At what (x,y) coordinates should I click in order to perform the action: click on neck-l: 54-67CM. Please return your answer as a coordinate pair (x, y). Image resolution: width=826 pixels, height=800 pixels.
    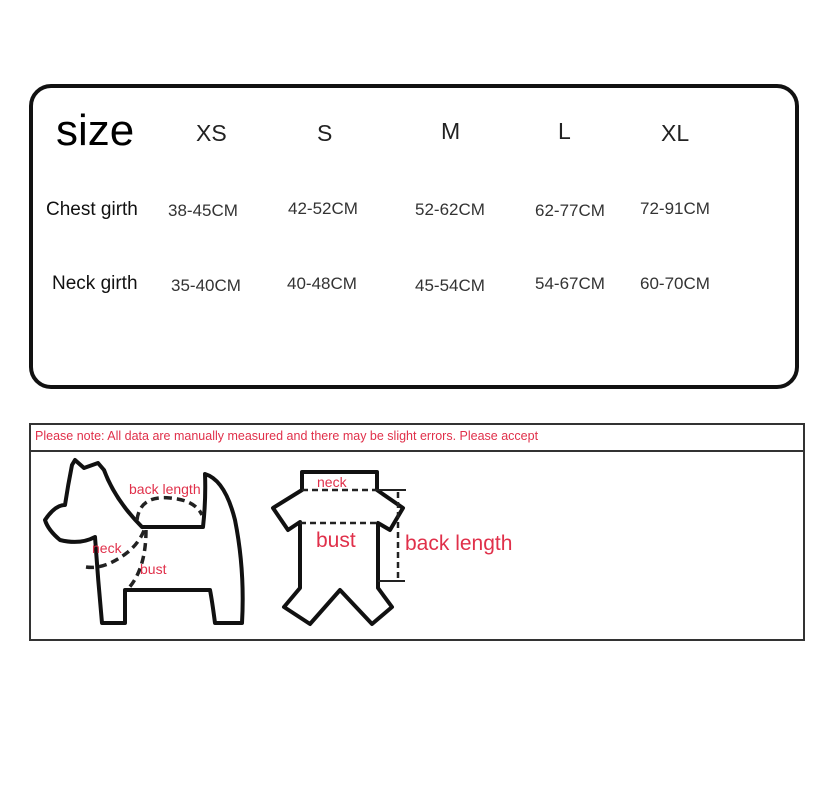
    Looking at the image, I should click on (570, 283).